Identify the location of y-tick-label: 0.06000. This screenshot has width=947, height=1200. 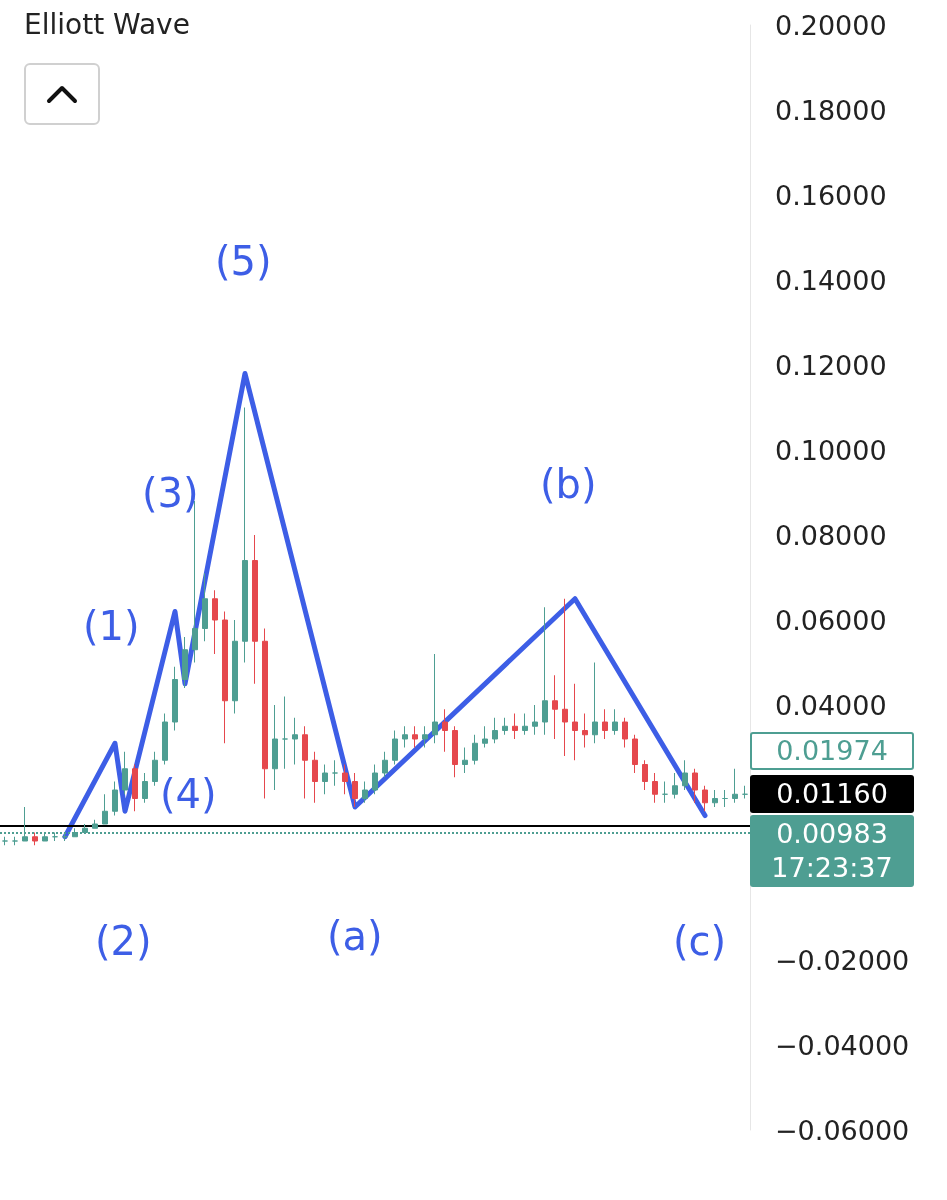
(831, 620).